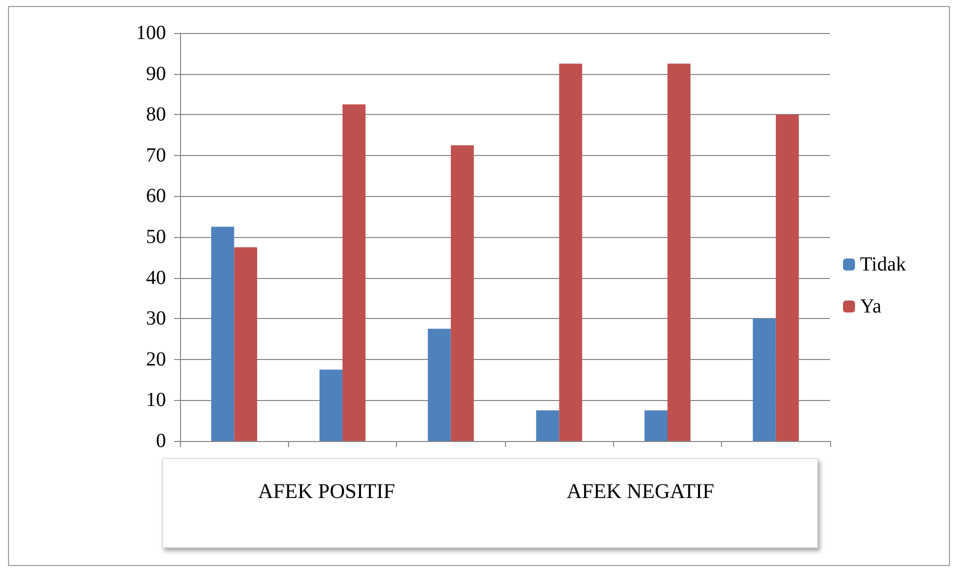 The image size is (960, 571). Describe the element at coordinates (156, 319) in the screenshot. I see `y-tick-label: 30` at that location.